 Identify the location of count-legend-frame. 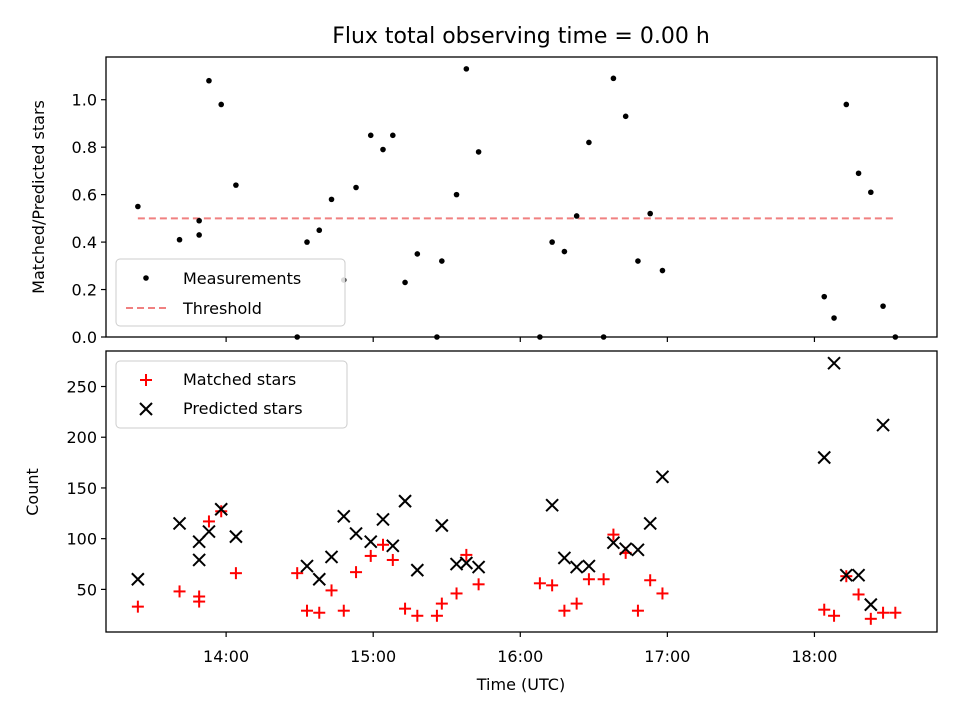
(231, 394).